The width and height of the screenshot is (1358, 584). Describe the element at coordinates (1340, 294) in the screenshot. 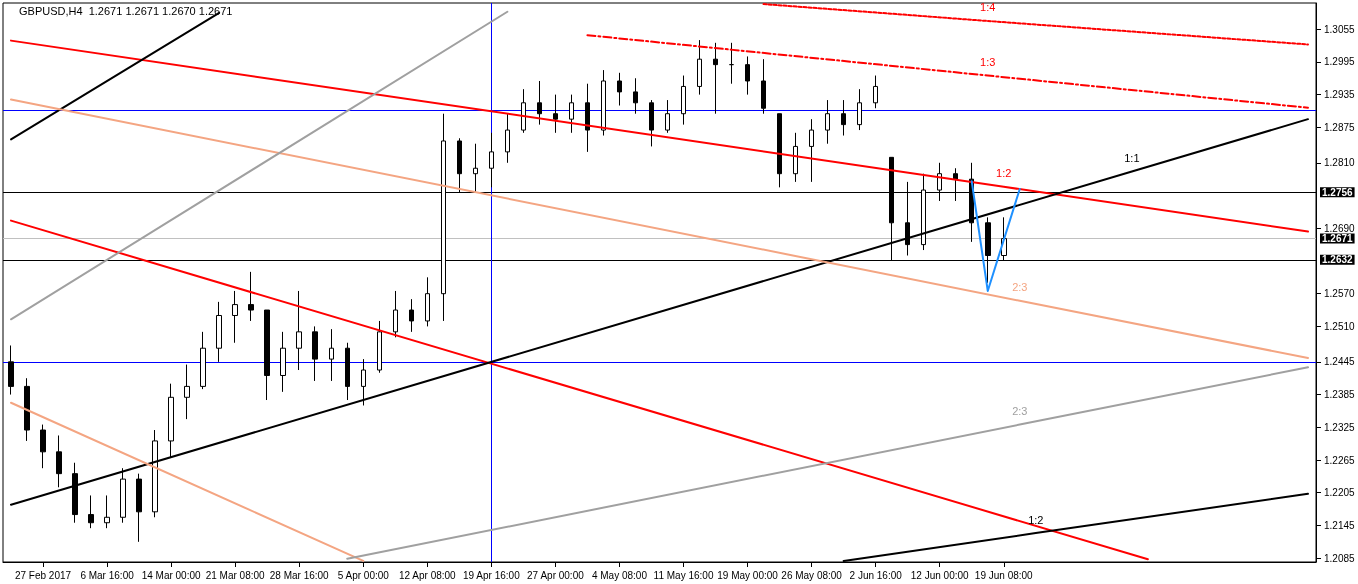

I see `y-tick-label: 1.2570` at that location.